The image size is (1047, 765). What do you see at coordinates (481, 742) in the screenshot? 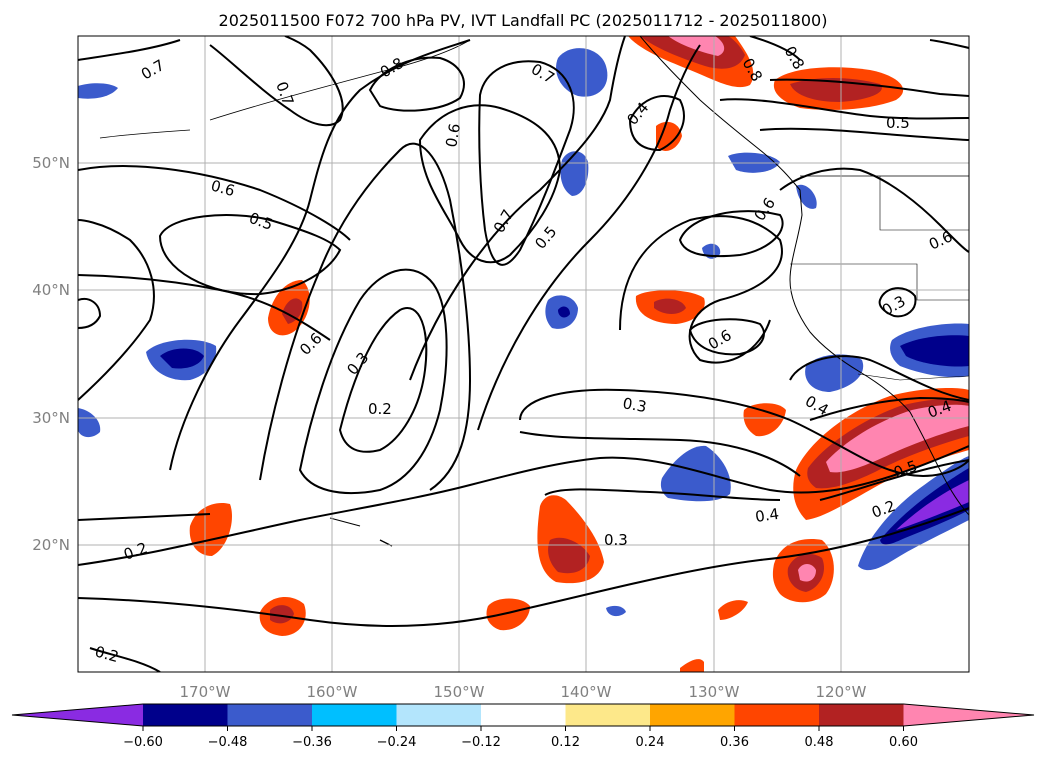
I see `colorbar-tick-label: −0.12` at bounding box center [481, 742].